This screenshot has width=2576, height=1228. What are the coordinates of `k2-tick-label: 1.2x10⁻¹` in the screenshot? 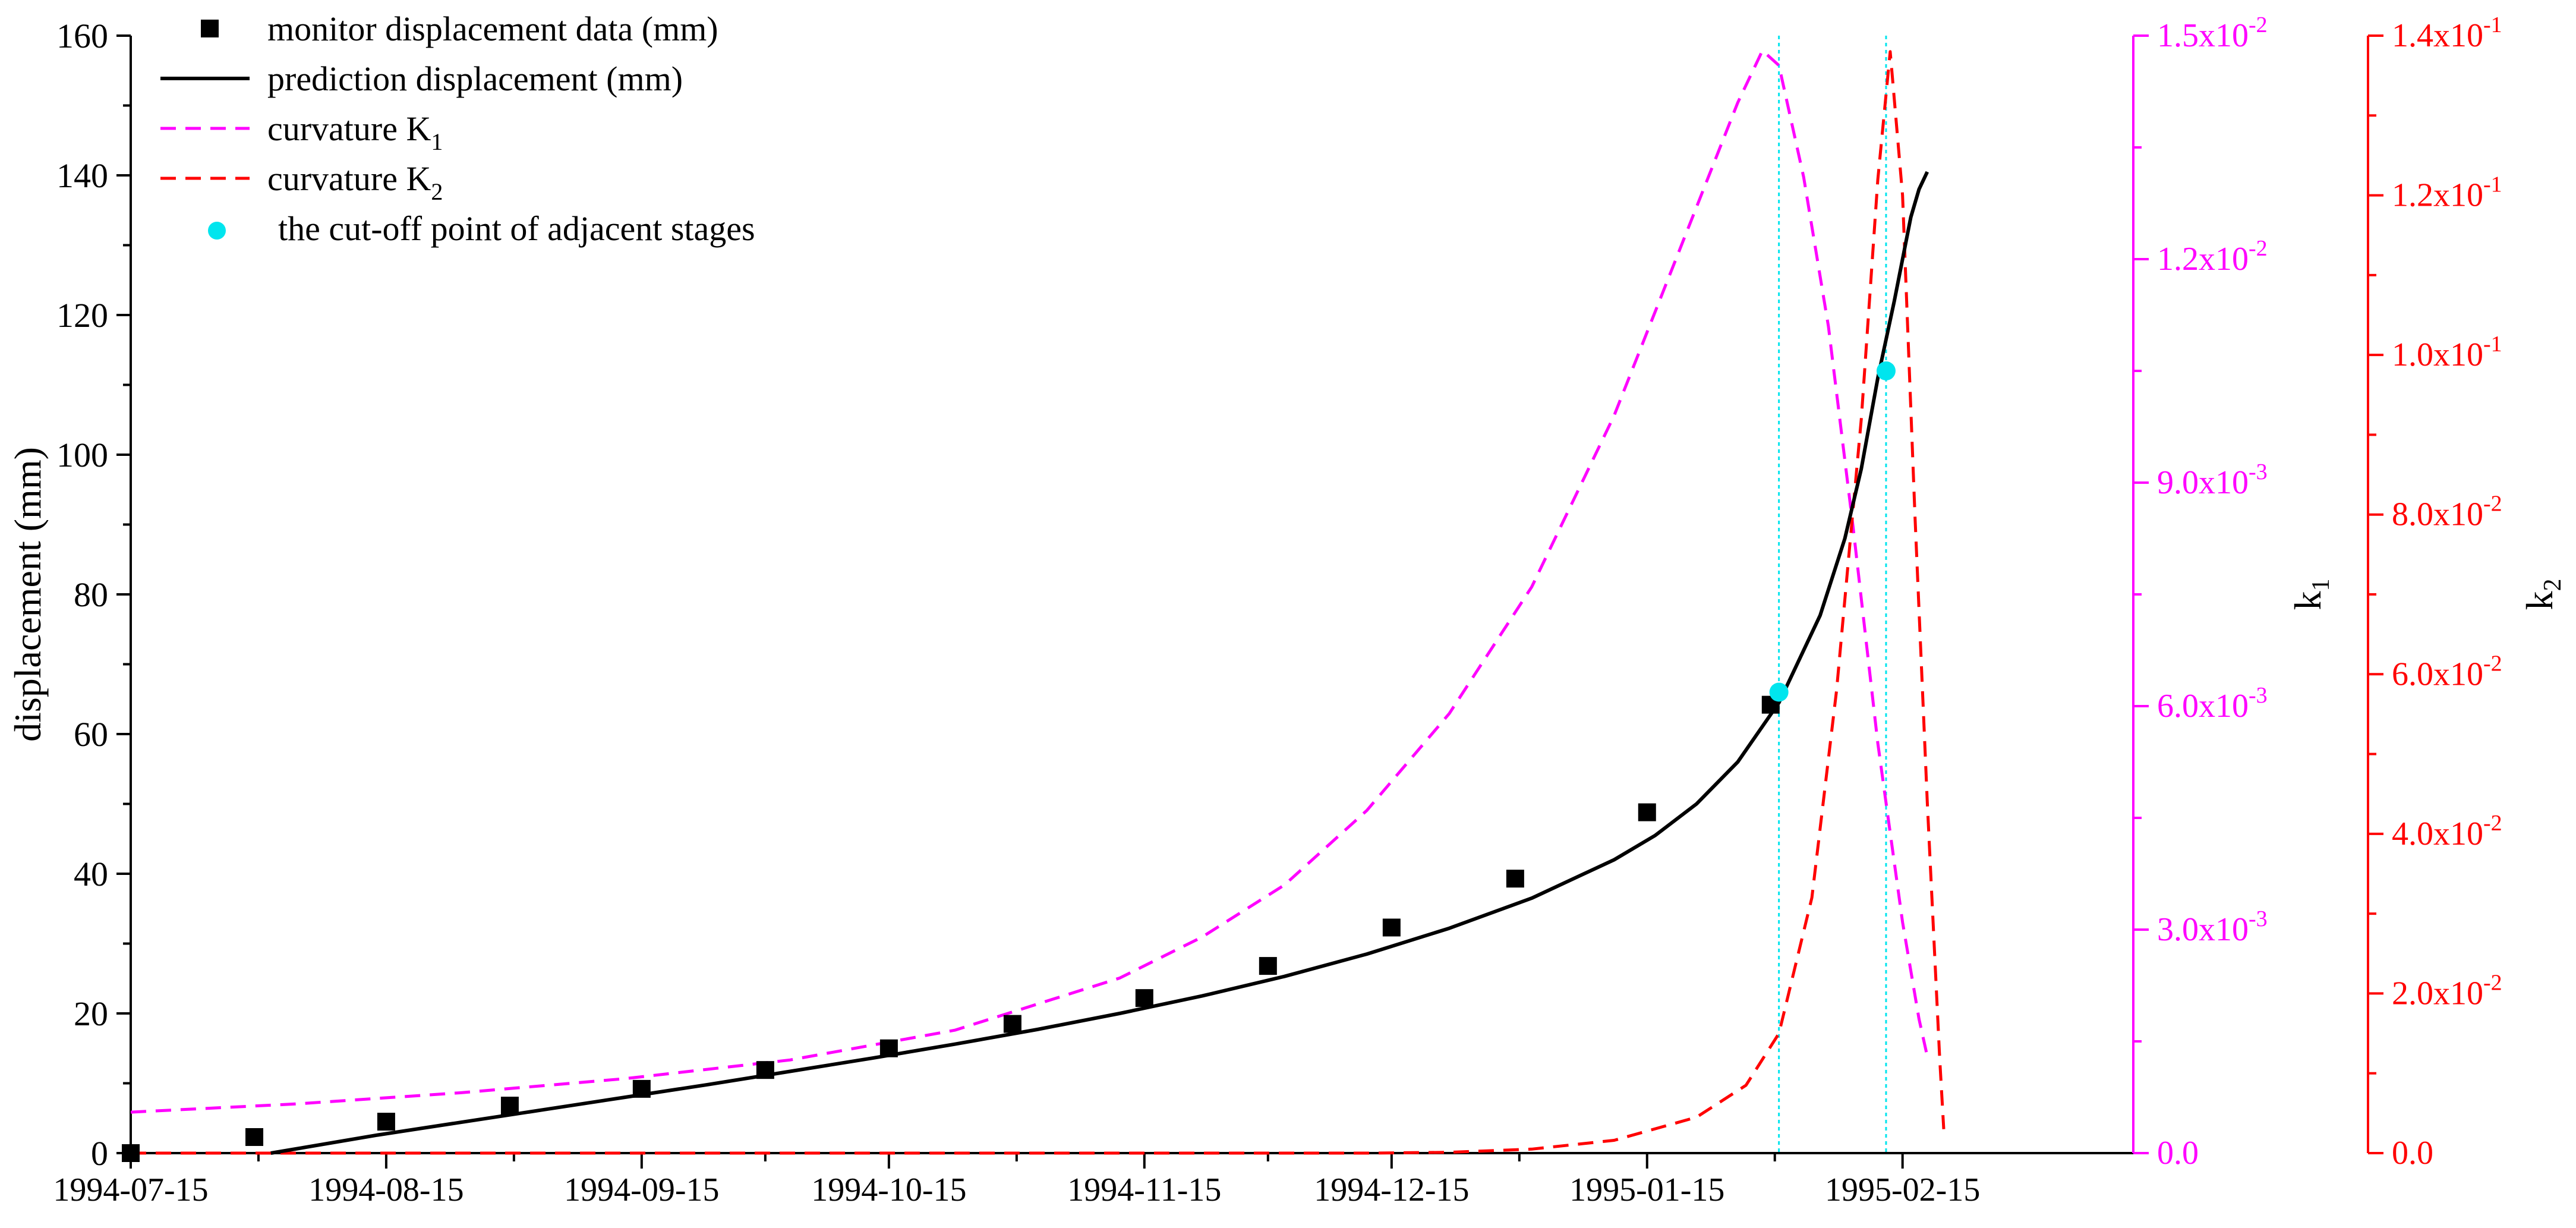 It's located at (2447, 193).